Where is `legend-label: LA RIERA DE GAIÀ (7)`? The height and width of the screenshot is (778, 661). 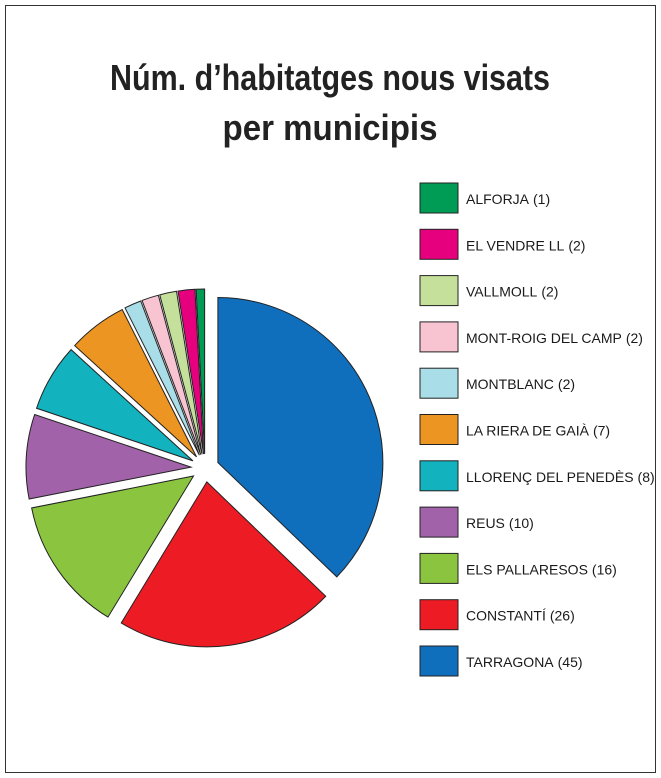
legend-label: LA RIERA DE GAIÀ (7) is located at coordinates (538, 430).